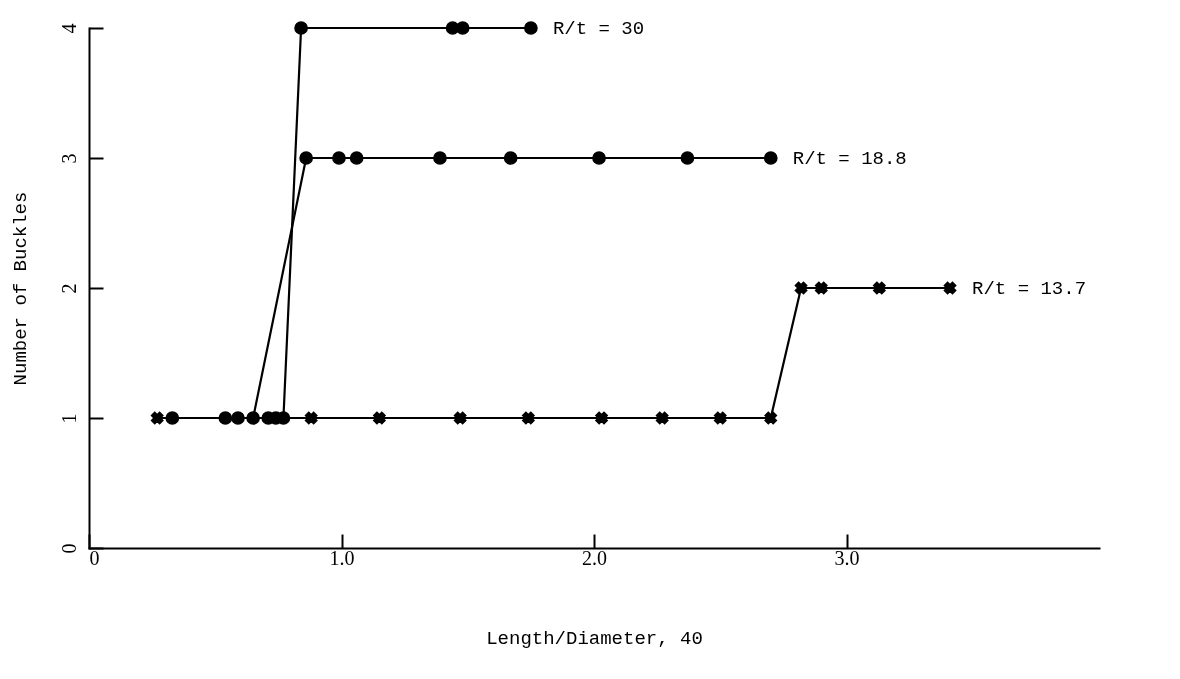 This screenshot has height=679, width=1180. Describe the element at coordinates (1029, 289) in the screenshot. I see `series-label: R/t = 13.7` at that location.